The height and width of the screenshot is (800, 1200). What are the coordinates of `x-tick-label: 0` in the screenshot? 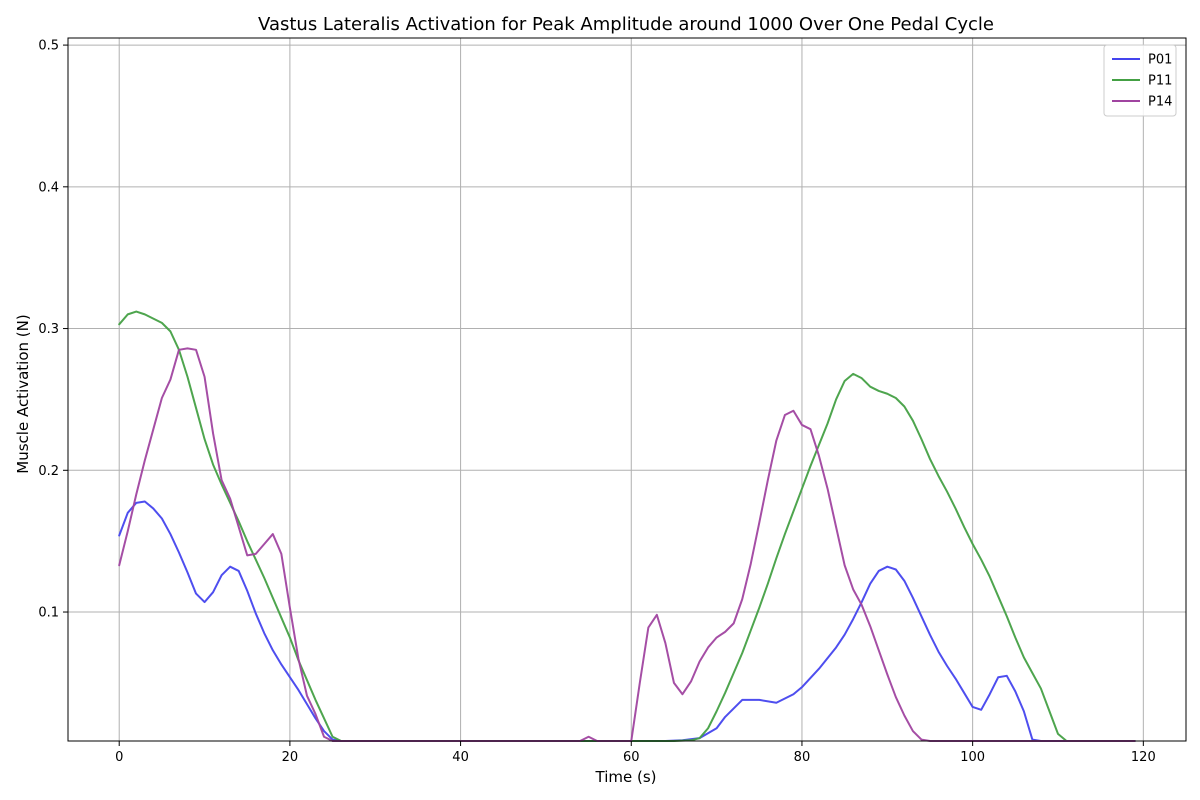 It's located at (119, 757).